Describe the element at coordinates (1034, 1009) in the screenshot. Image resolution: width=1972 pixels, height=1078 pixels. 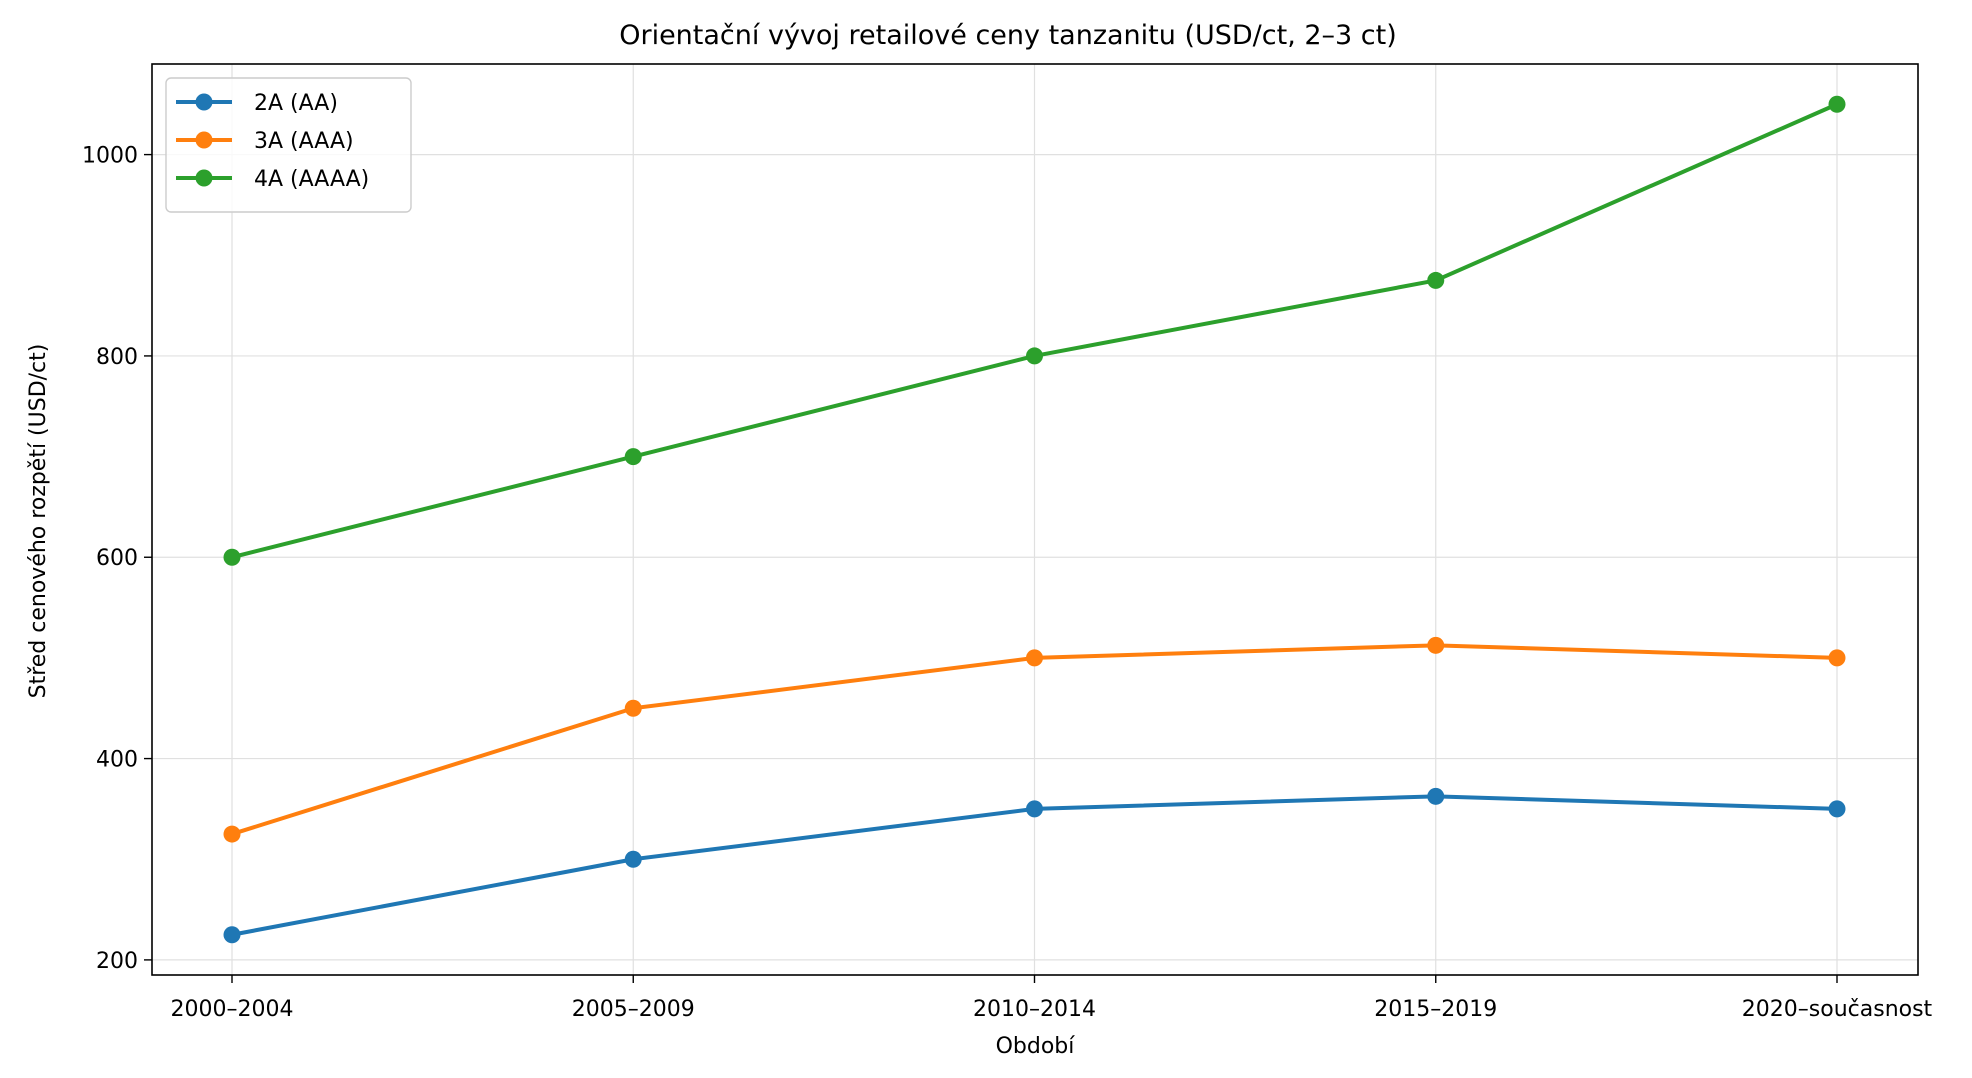
I see `x-tick-label: 2010–2014` at that location.